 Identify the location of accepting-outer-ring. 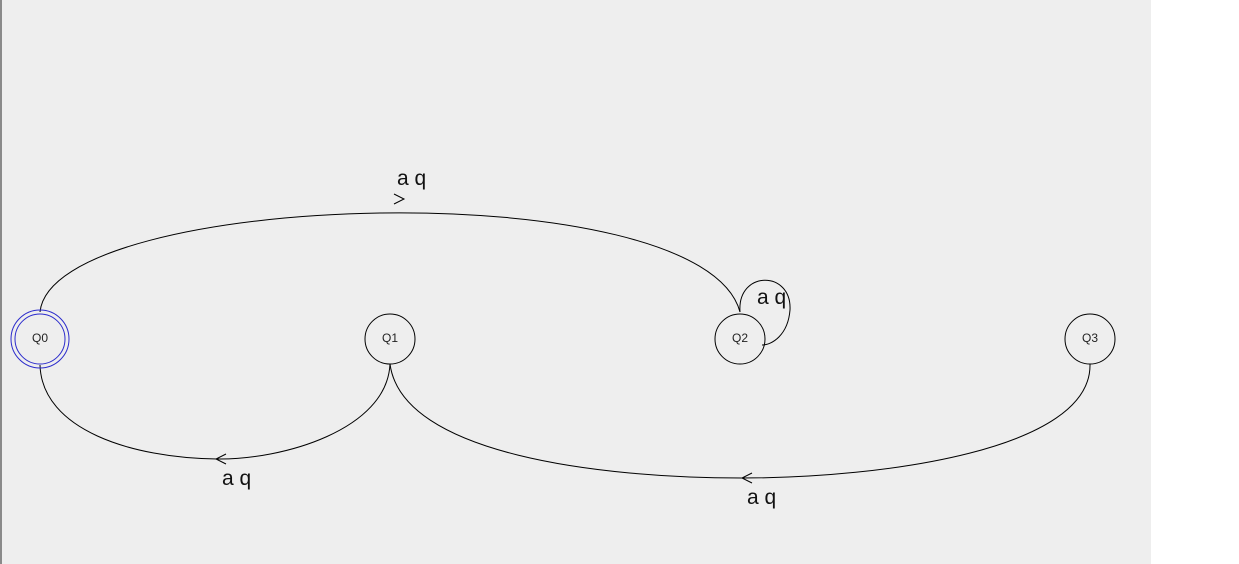
(40, 339).